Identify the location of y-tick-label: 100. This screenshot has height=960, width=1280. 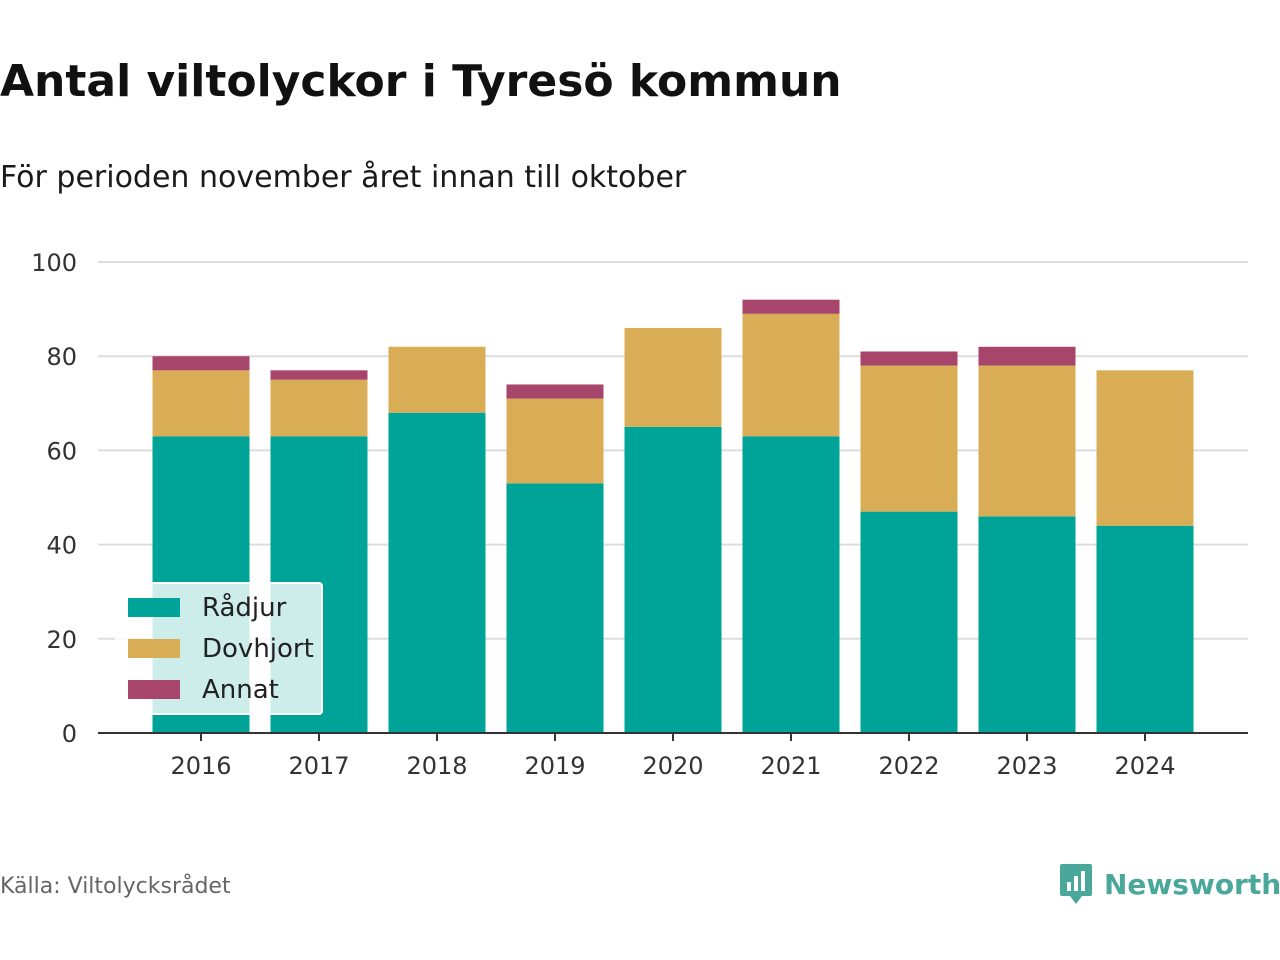
(54, 263).